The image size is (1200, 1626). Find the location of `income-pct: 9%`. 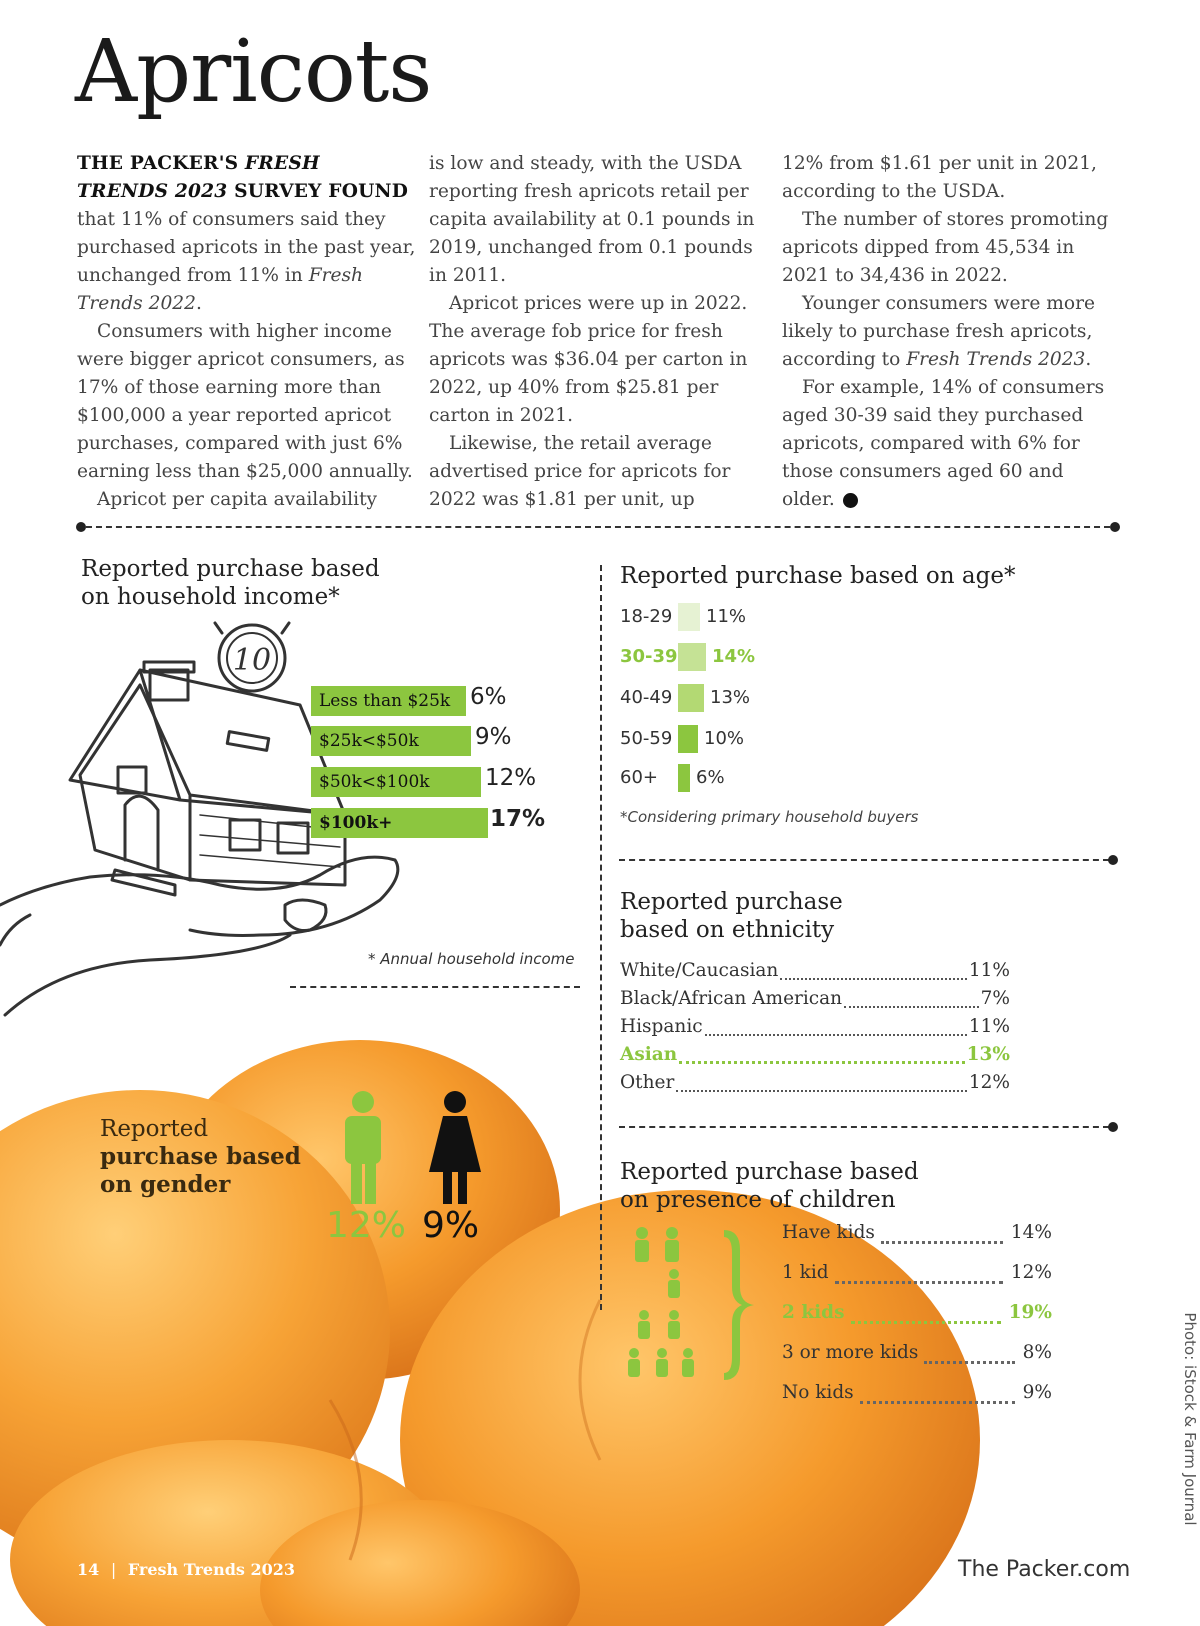

income-pct: 9% is located at coordinates (493, 737).